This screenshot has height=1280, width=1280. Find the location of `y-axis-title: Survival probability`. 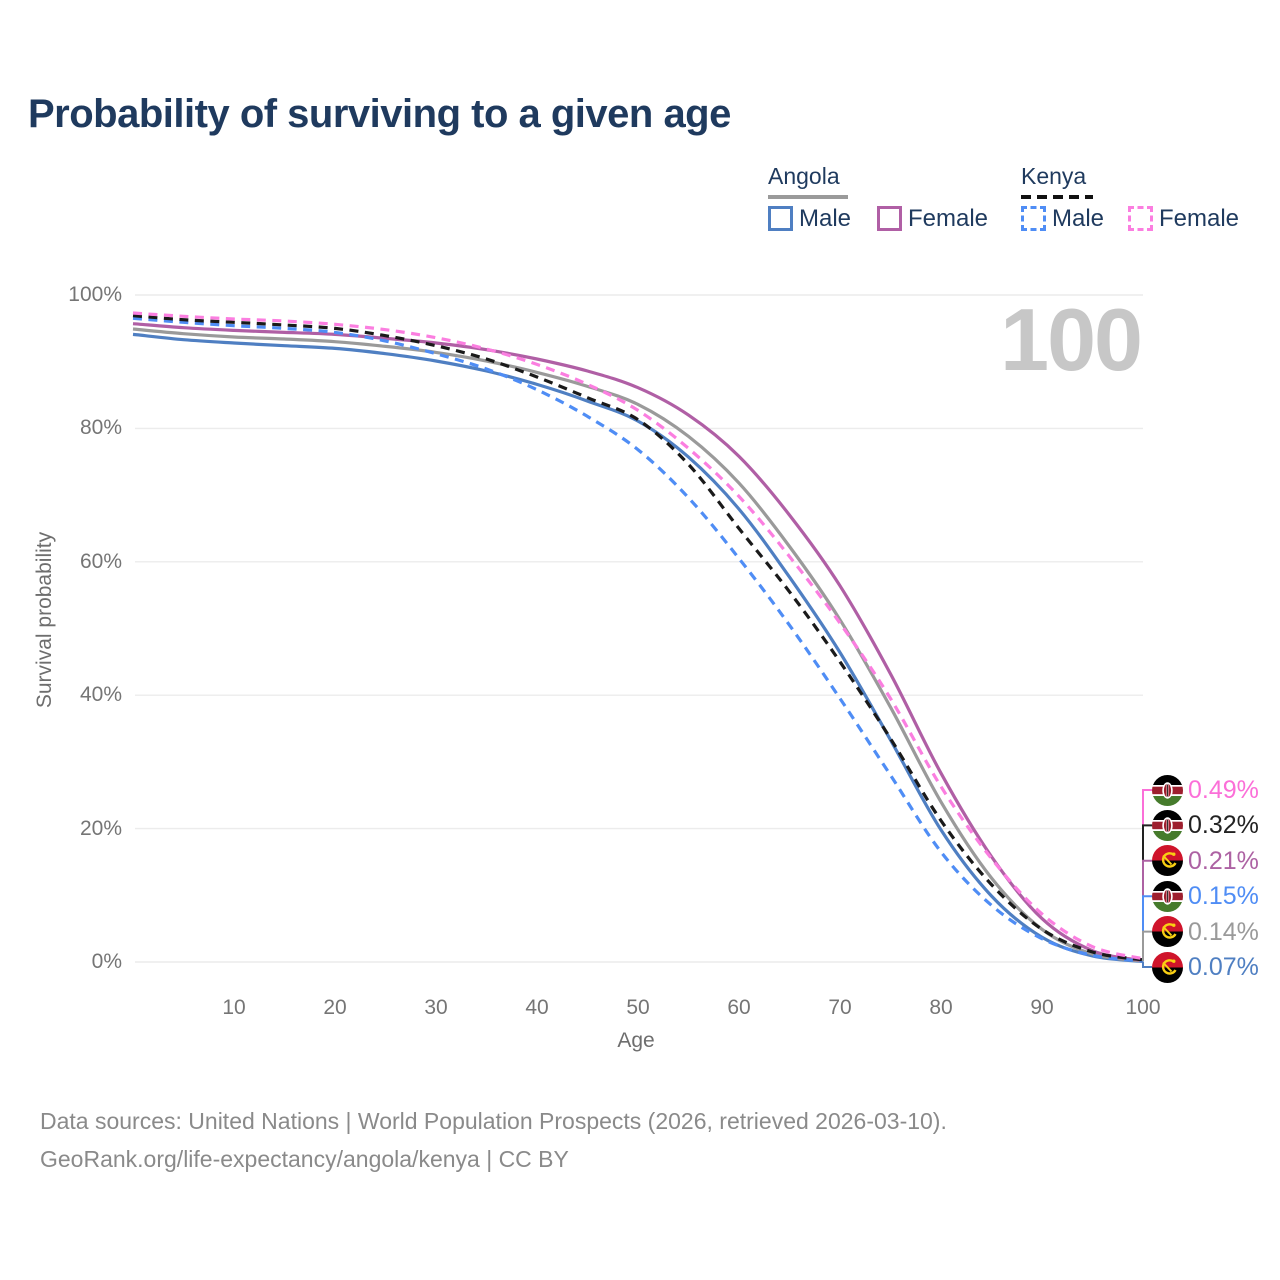

y-axis-title: Survival probability is located at coordinates (44, 620).